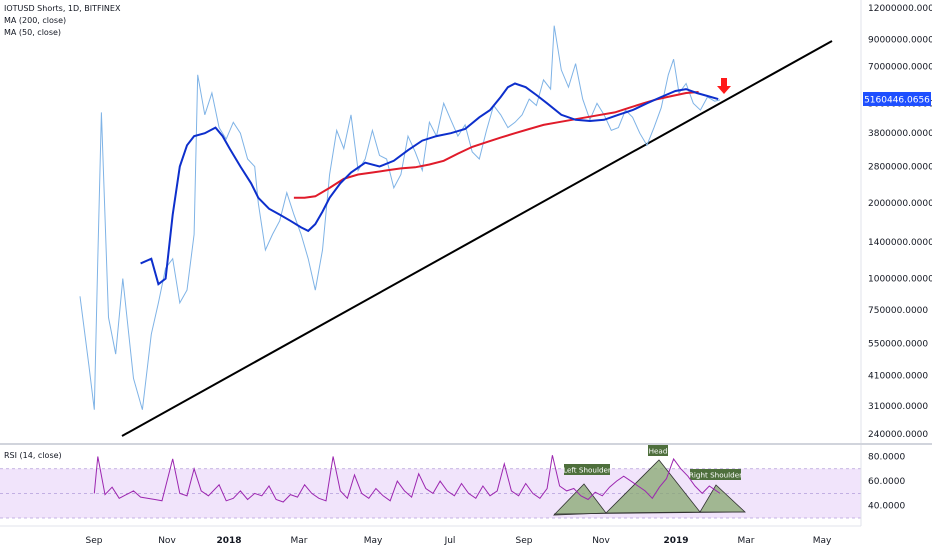 The height and width of the screenshot is (554, 932). Describe the element at coordinates (649, 513) in the screenshot. I see `pattern-neckline` at that location.